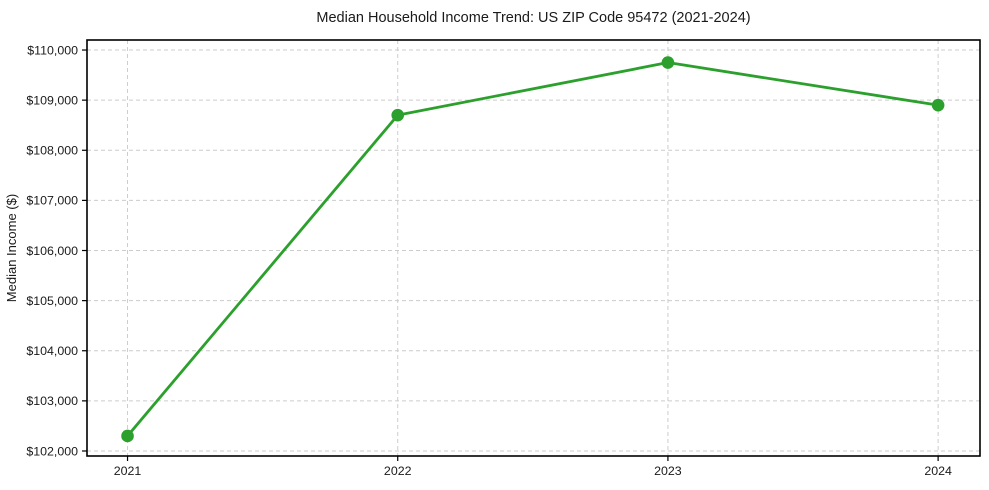  Describe the element at coordinates (52, 451) in the screenshot. I see `y-tick-label: $102,000` at that location.